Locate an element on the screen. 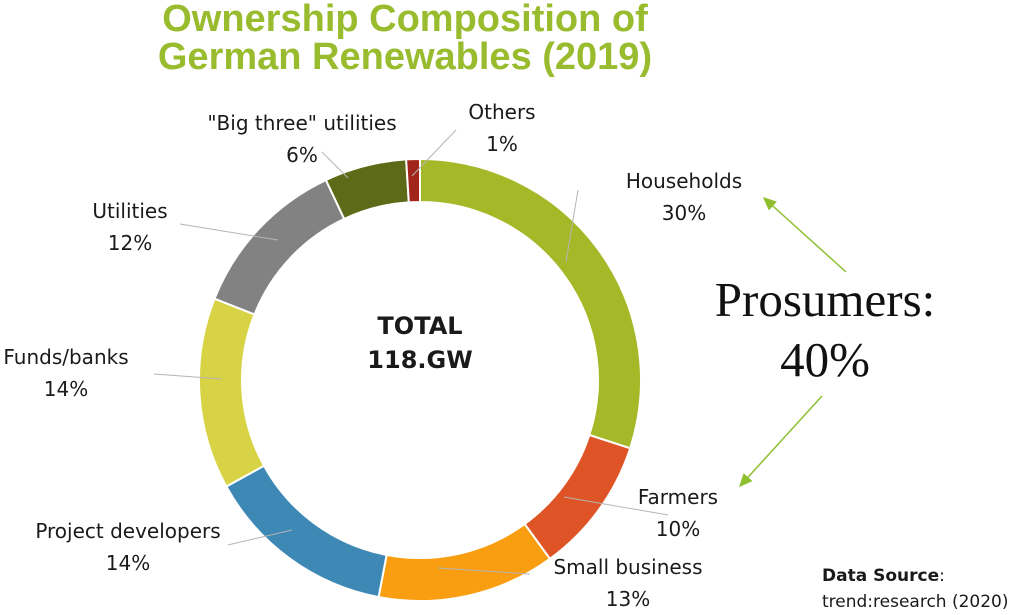 Image resolution: width=1024 pixels, height=615 pixels. slice-others is located at coordinates (413, 180).